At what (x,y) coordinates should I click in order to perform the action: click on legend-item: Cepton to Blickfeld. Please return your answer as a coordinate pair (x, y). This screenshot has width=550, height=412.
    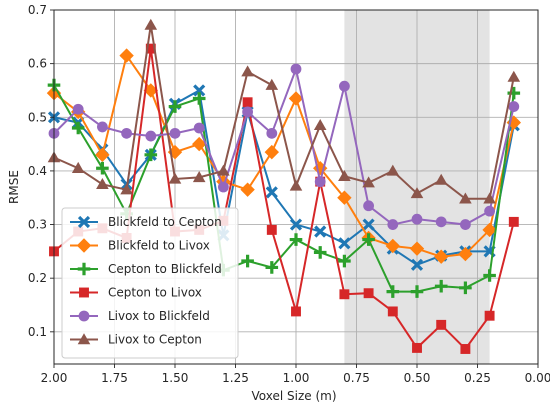
    Looking at the image, I should click on (146, 269).